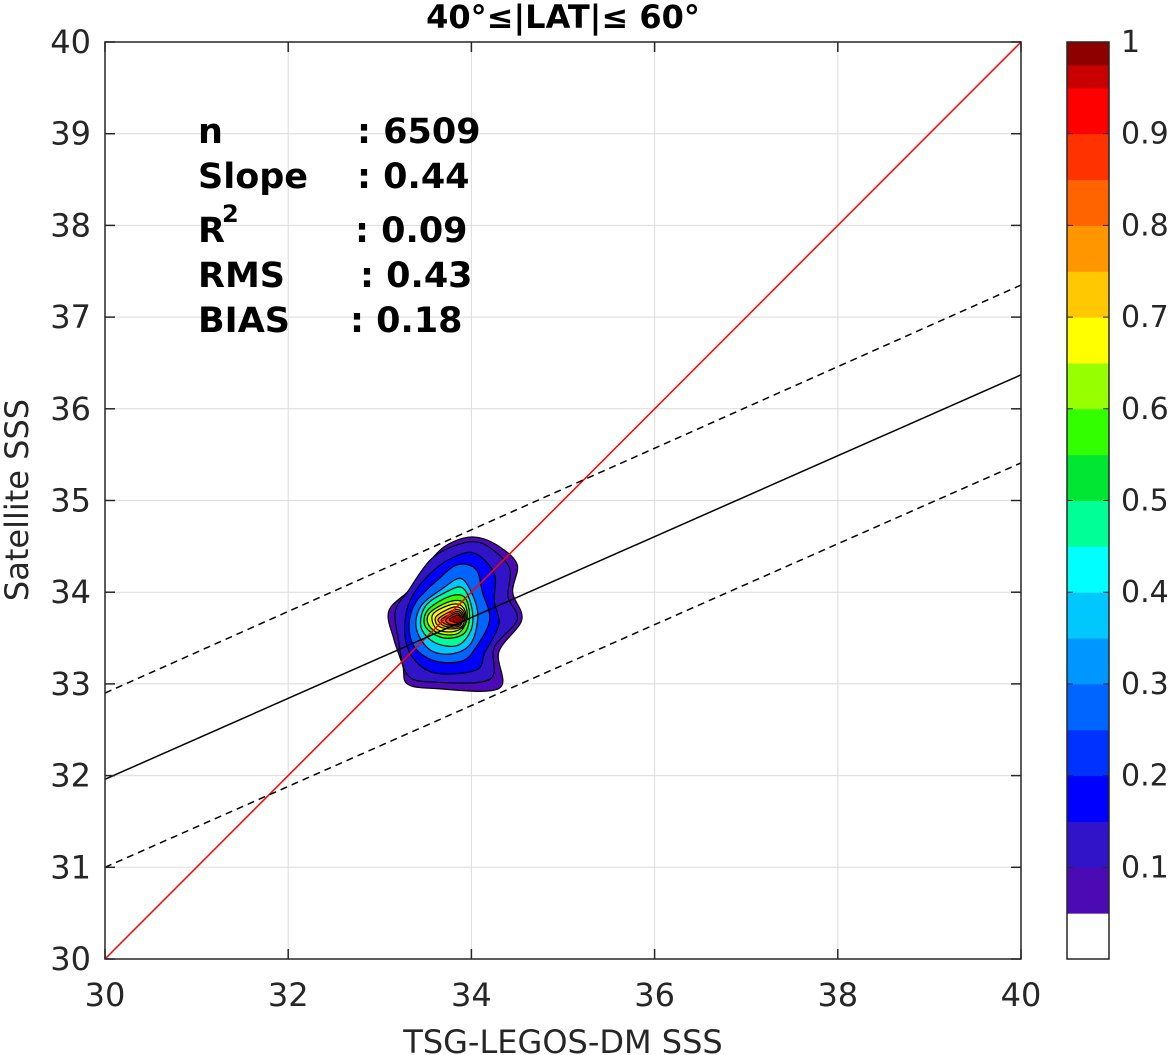 The width and height of the screenshot is (1172, 1055). Describe the element at coordinates (471, 995) in the screenshot. I see `x-tick-label: 34` at that location.